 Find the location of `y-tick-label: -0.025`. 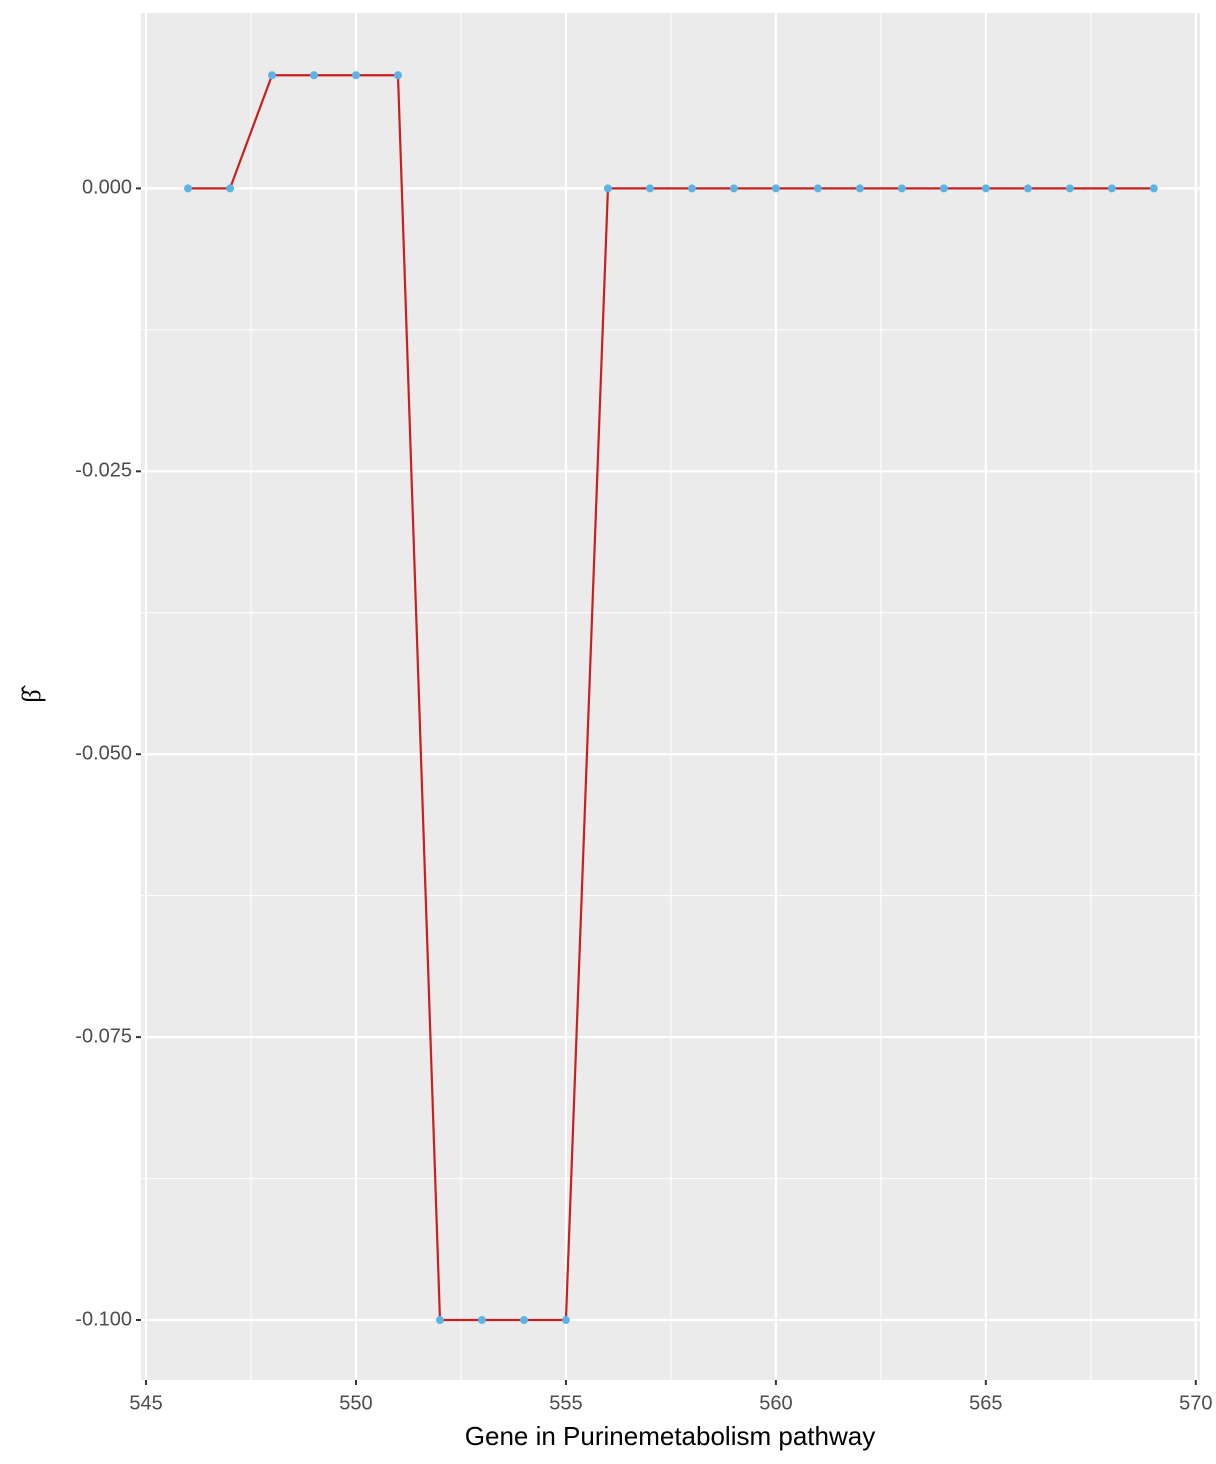

y-tick-label: -0.025 is located at coordinates (103, 471).